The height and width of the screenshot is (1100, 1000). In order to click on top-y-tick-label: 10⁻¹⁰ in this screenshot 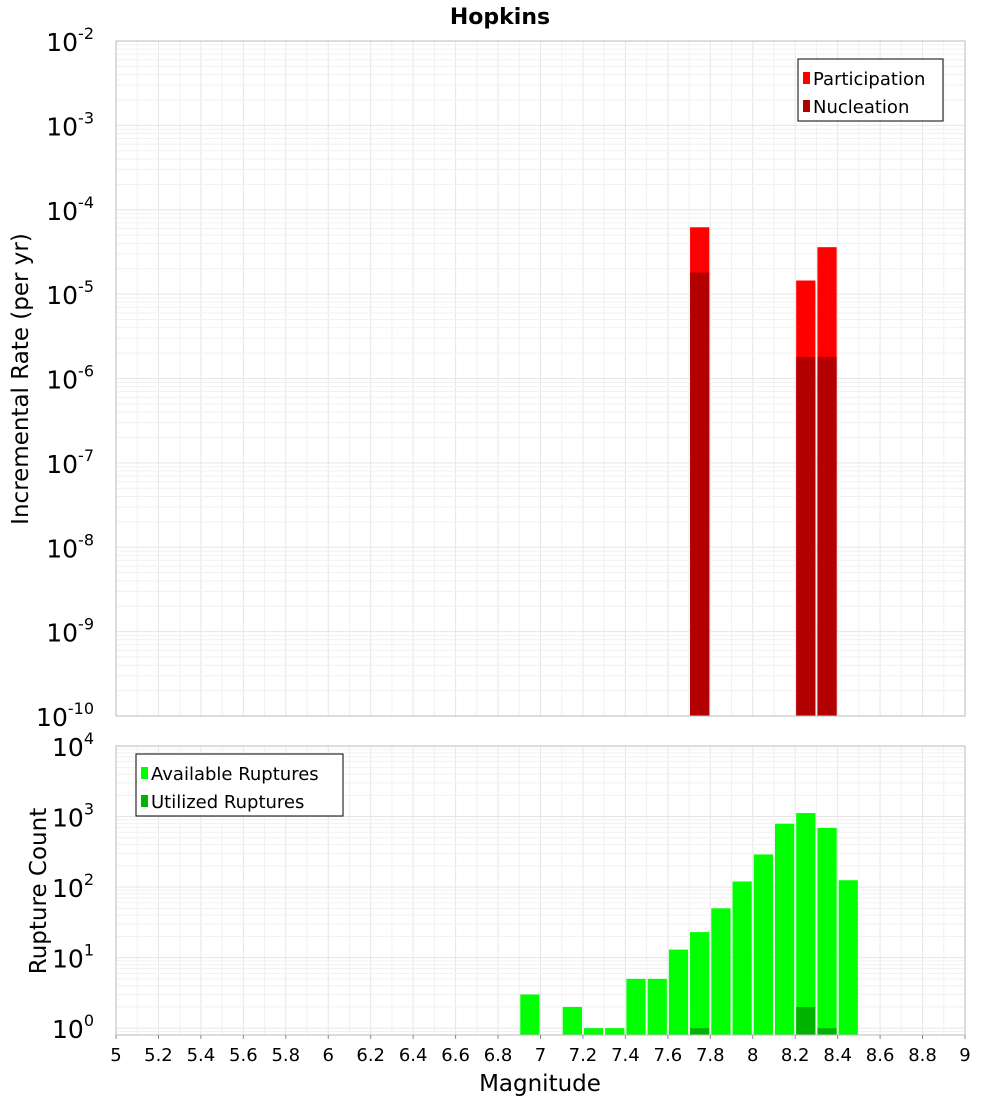, I will do `click(65, 715)`.